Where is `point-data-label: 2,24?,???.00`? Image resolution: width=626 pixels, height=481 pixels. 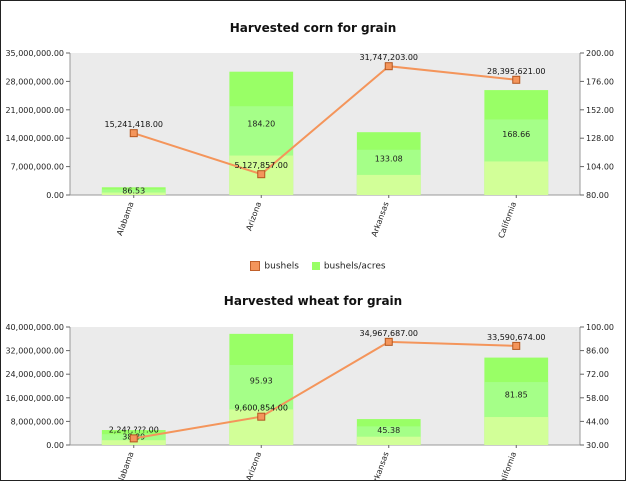 point-data-label: 2,24?,???.00 is located at coordinates (134, 429).